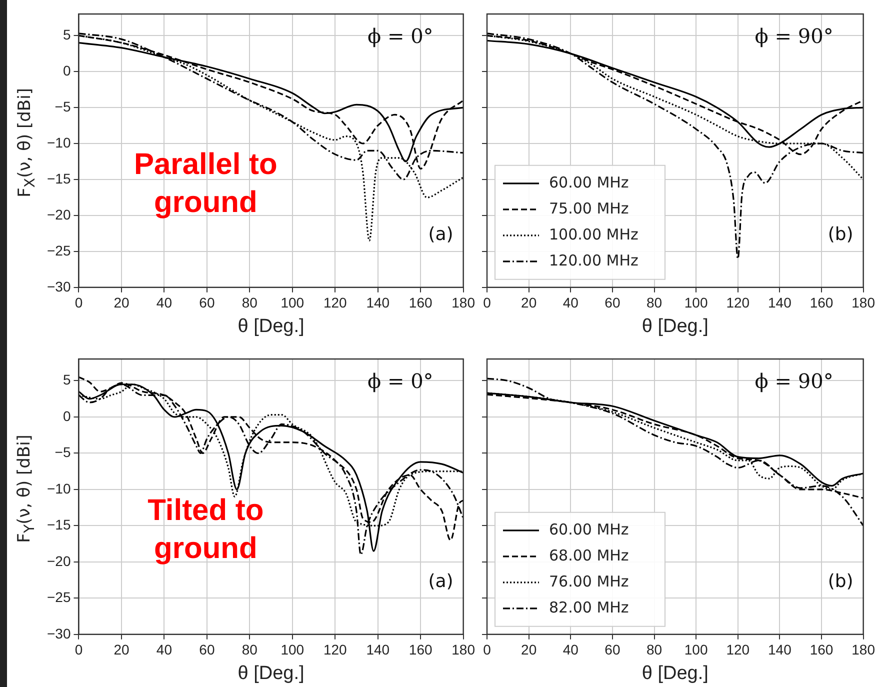 The image size is (883, 687). What do you see at coordinates (593, 234) in the screenshot?
I see `legend-label: 100.00 MHz` at bounding box center [593, 234].